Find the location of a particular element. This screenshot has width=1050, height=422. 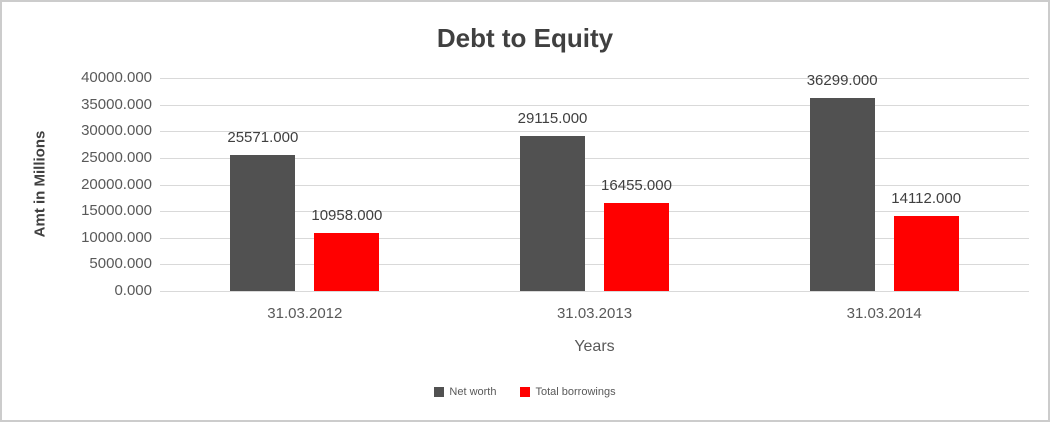

data-label: 16455.000 is located at coordinates (636, 186).